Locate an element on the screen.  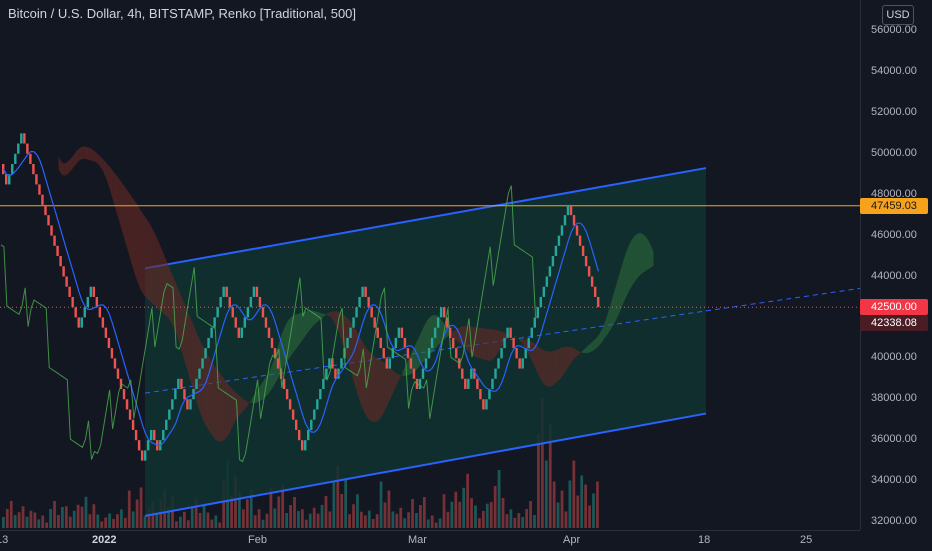
time-axis: 13 2022 Feb Mar Apr 18 25 is located at coordinates (430, 540).